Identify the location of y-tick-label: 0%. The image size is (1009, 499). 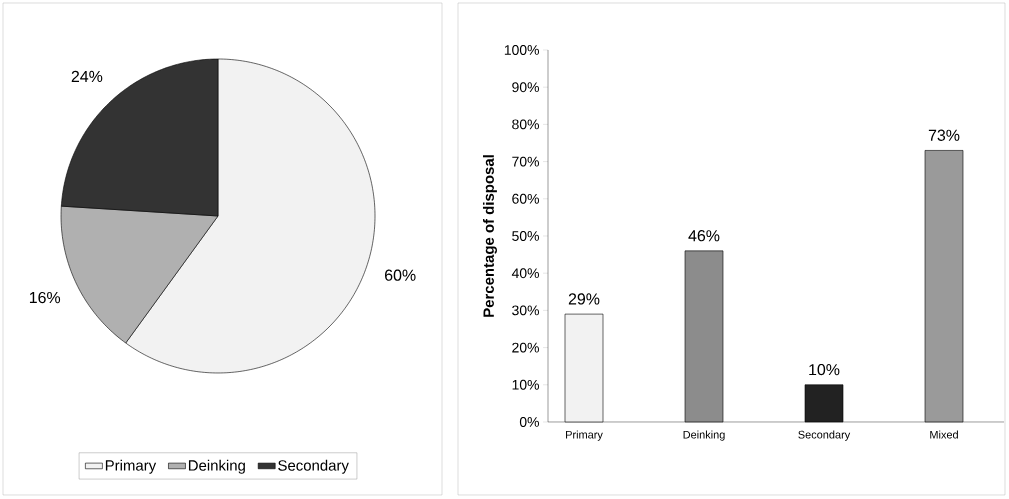
(529, 422).